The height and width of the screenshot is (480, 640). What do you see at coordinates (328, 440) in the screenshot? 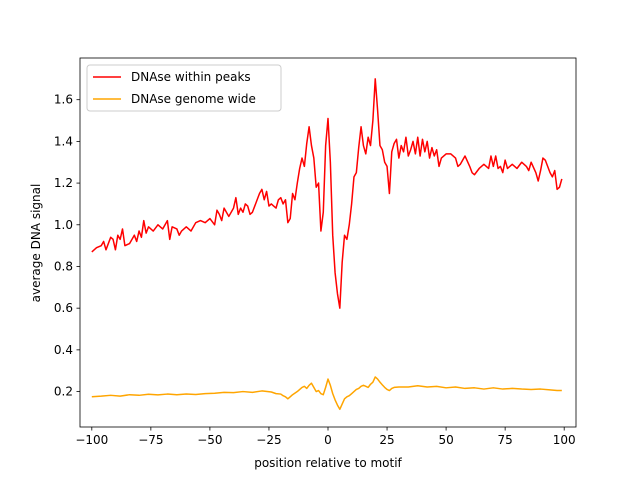
I see `x-tick-label: 0` at bounding box center [328, 440].